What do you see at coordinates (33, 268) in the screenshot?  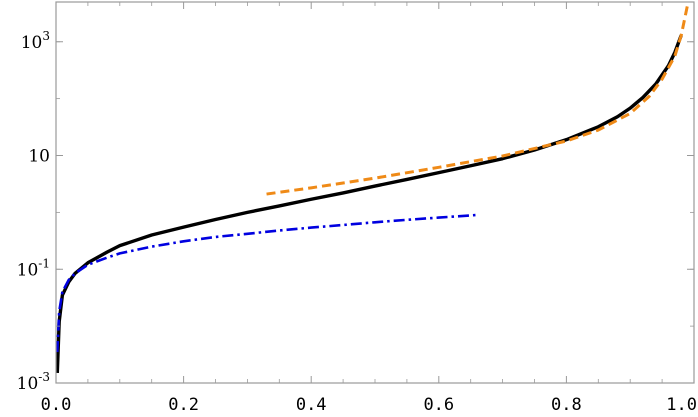 I see `y-tick-label: 10⁻¹` at bounding box center [33, 268].